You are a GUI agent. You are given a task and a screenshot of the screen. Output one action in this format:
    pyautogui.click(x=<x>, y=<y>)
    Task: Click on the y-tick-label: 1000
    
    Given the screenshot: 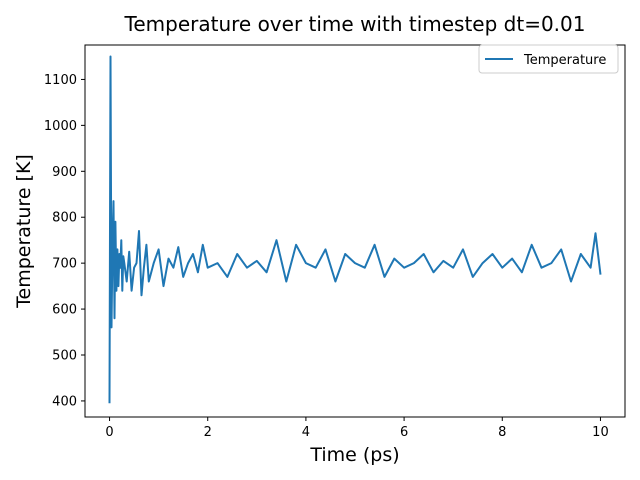 What is the action you would take?
    pyautogui.click(x=60, y=126)
    